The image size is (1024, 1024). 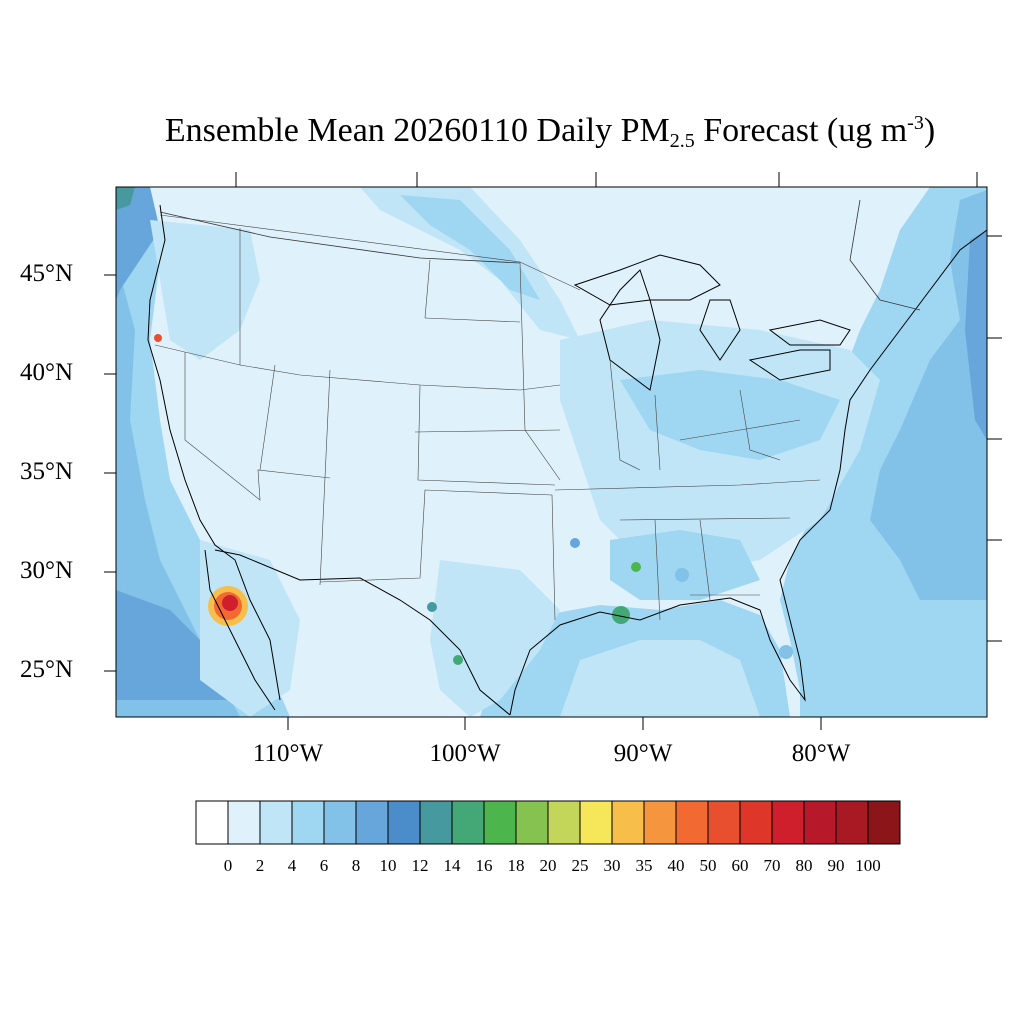 I want to click on colorbar-tick-label: 25, so click(x=580, y=865).